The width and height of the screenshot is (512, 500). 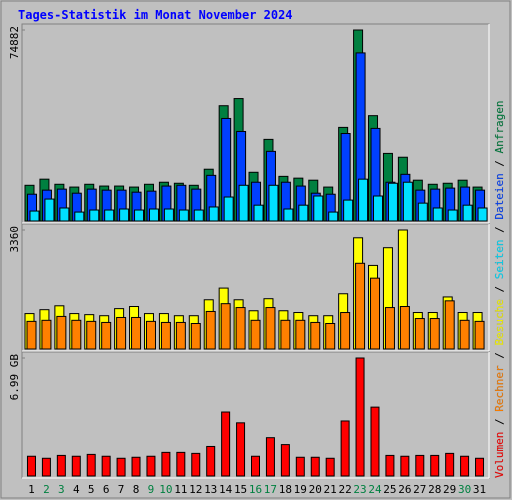 What do you see at coordinates (76, 489) in the screenshot?
I see `x-tick-label: 4` at bounding box center [76, 489].